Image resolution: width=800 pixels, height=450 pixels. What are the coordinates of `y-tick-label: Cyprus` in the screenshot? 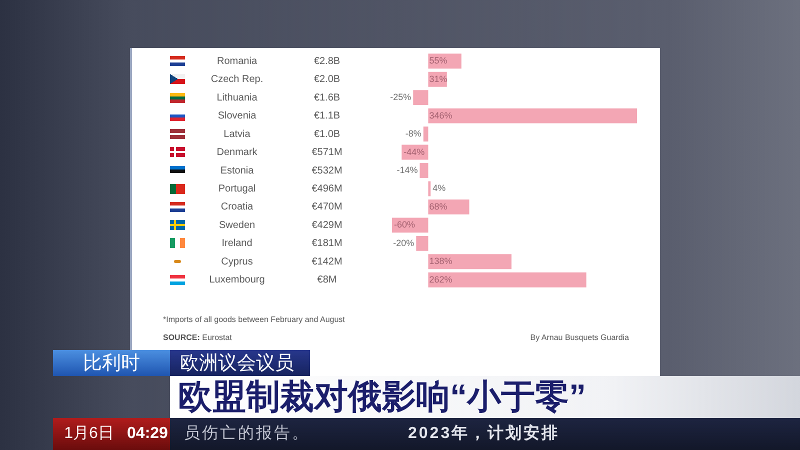 It's located at (237, 262).